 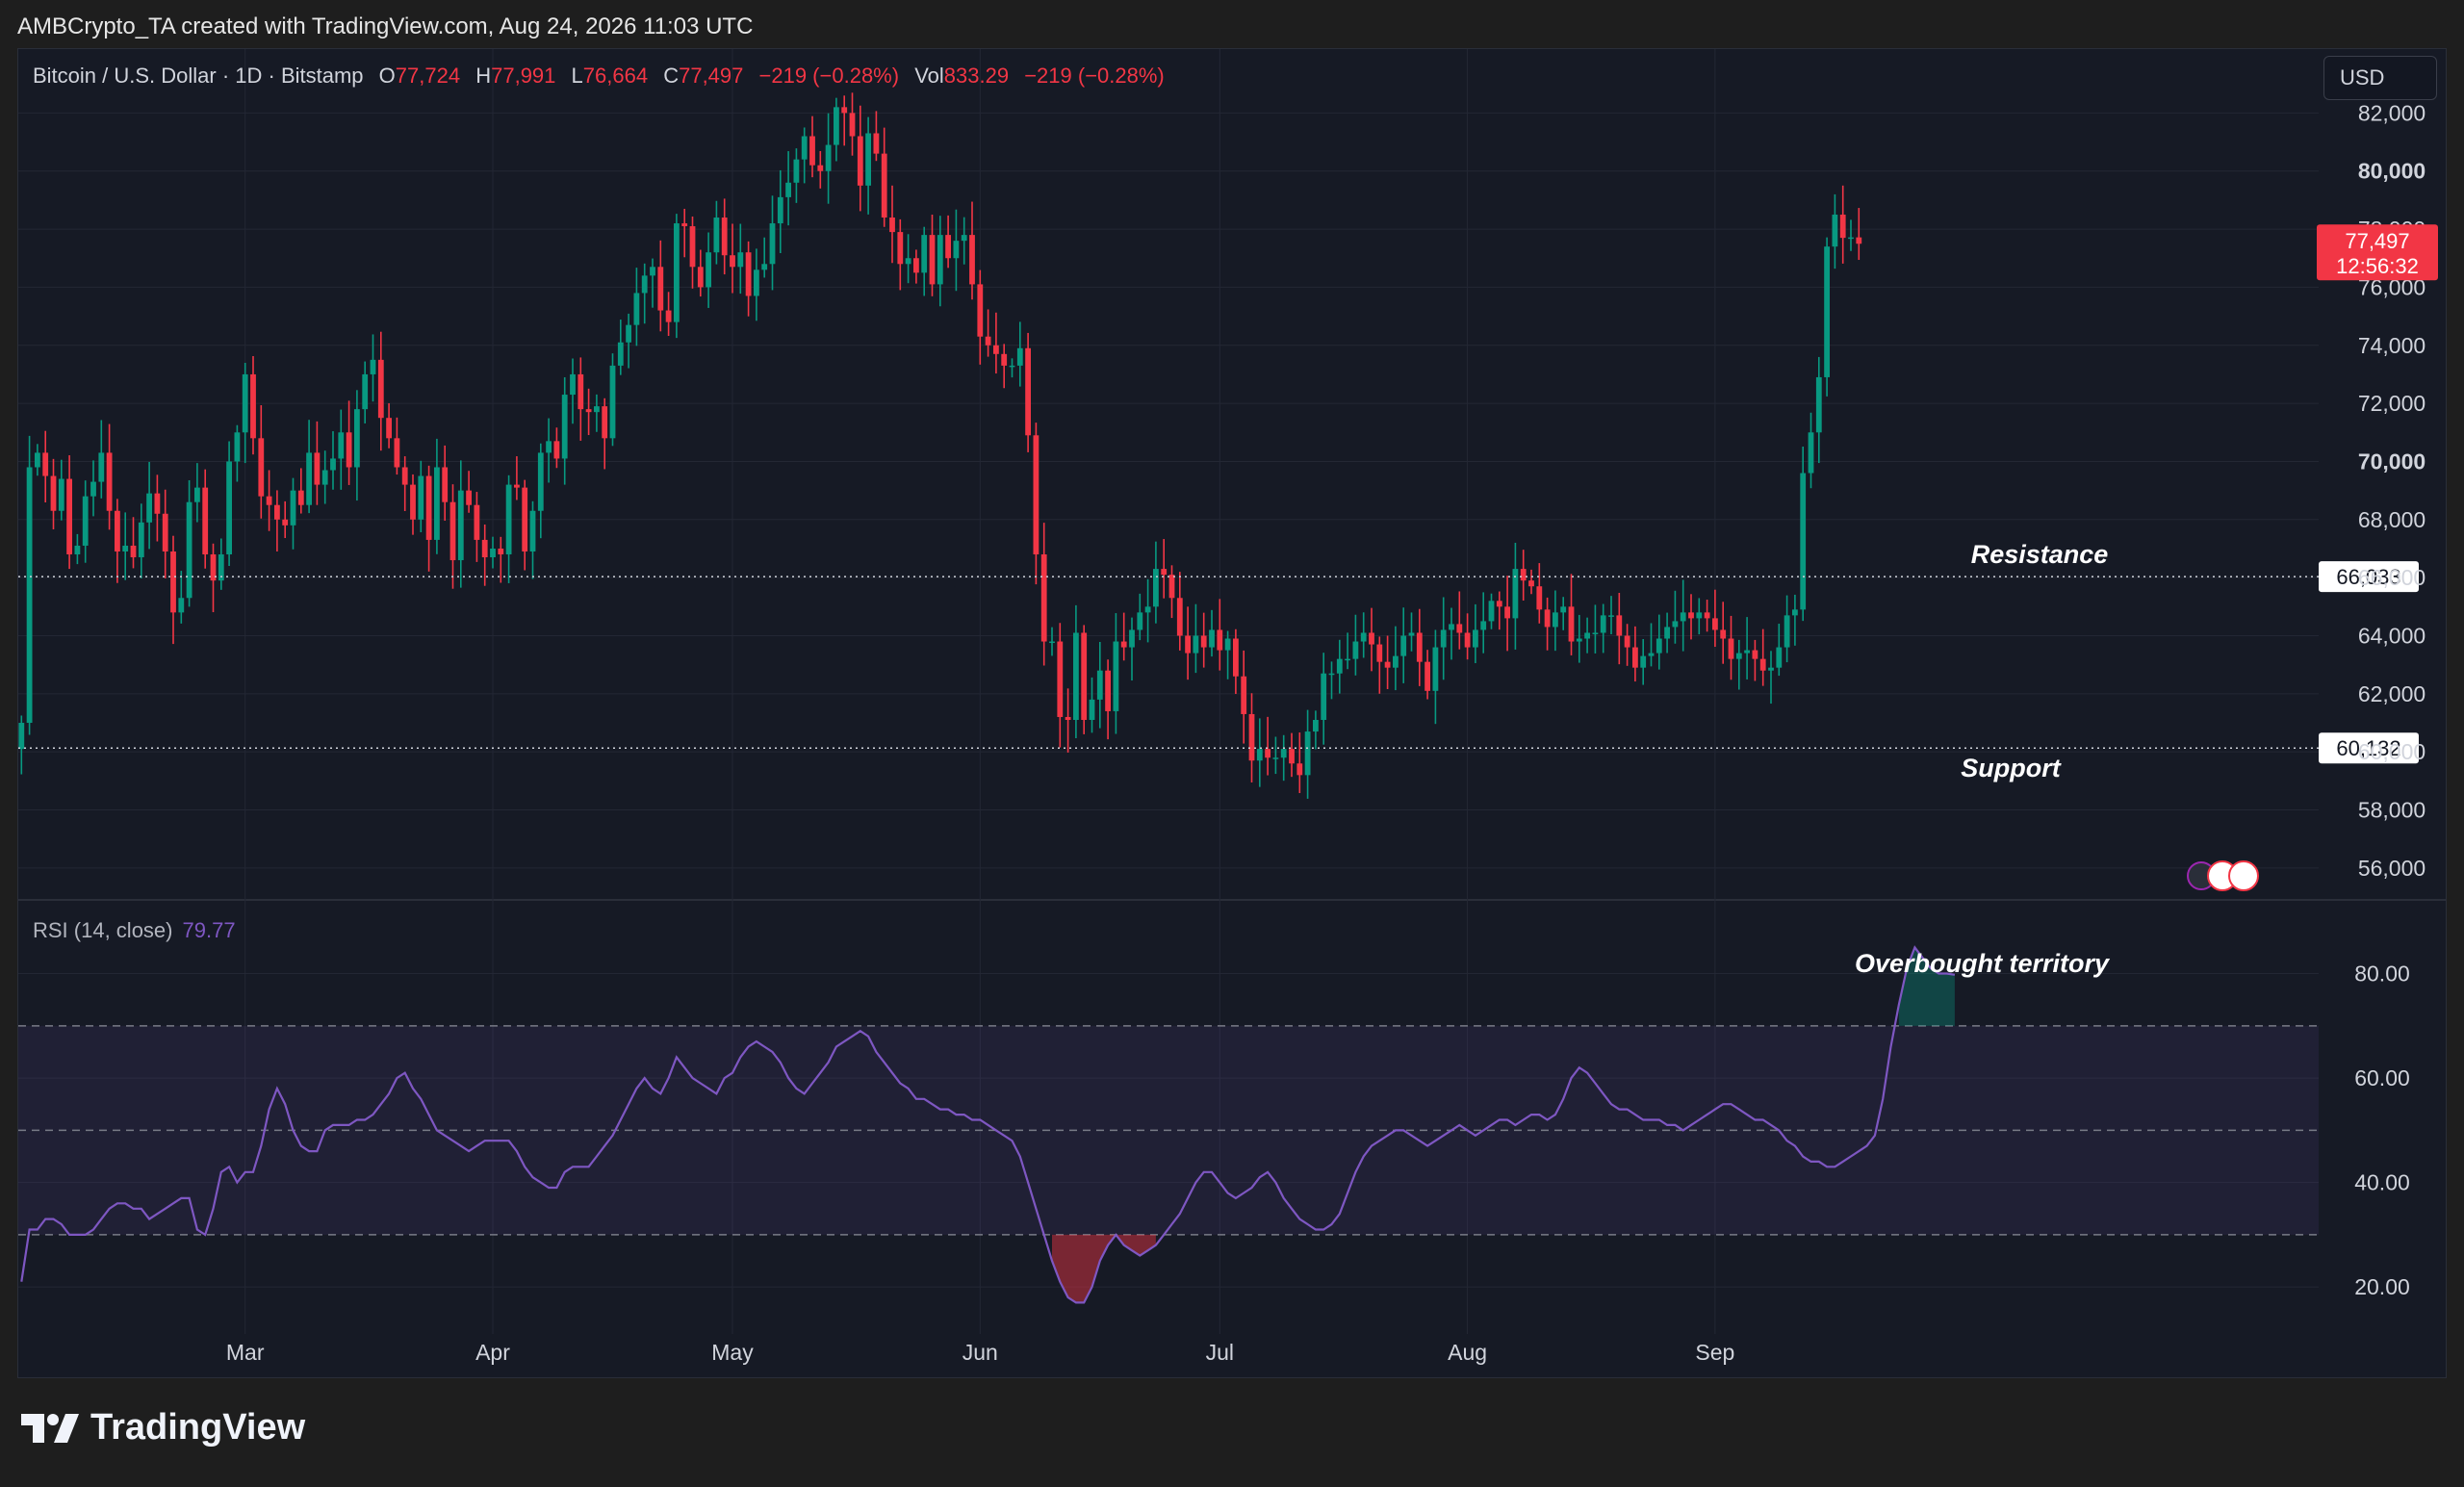 I want to click on symbol-title: Bitcoin / U.S. Dollar · 1D · Bitstamp, so click(x=198, y=76).